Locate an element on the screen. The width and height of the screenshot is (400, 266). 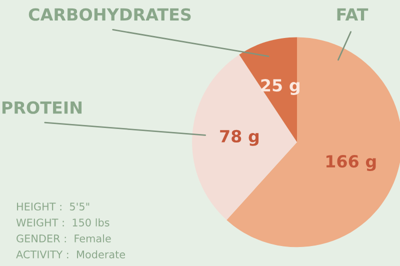
text: WEIGHT : 150 lbs is located at coordinates (63, 222).